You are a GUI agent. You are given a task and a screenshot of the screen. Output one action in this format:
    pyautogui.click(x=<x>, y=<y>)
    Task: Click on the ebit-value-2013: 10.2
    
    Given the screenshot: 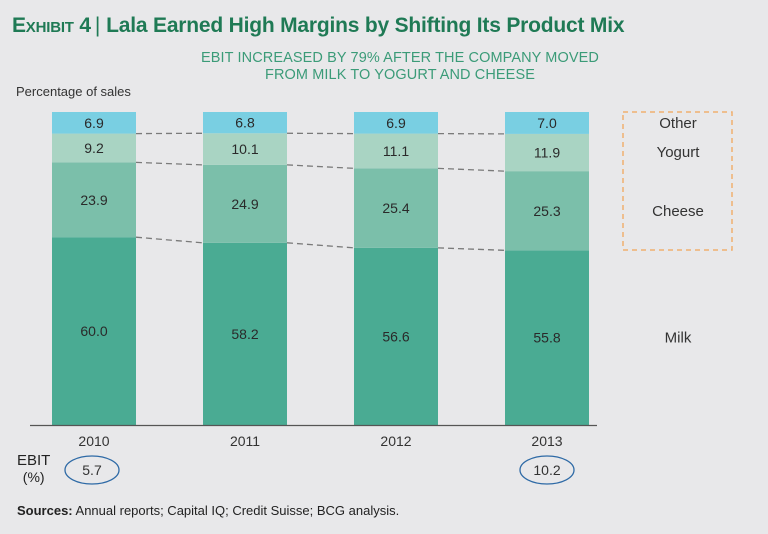 What is the action you would take?
    pyautogui.click(x=546, y=470)
    